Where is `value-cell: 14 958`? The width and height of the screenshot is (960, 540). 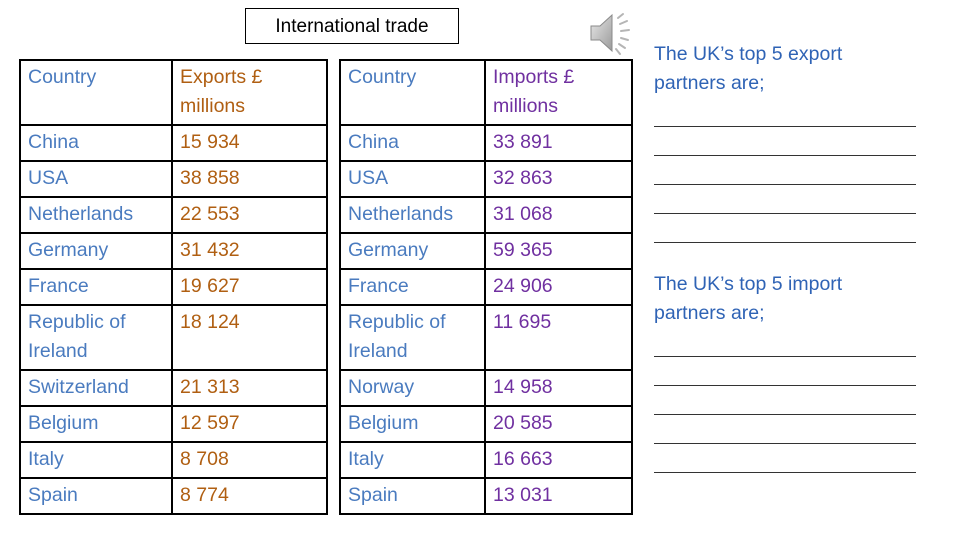 value-cell: 14 958 is located at coordinates (558, 388).